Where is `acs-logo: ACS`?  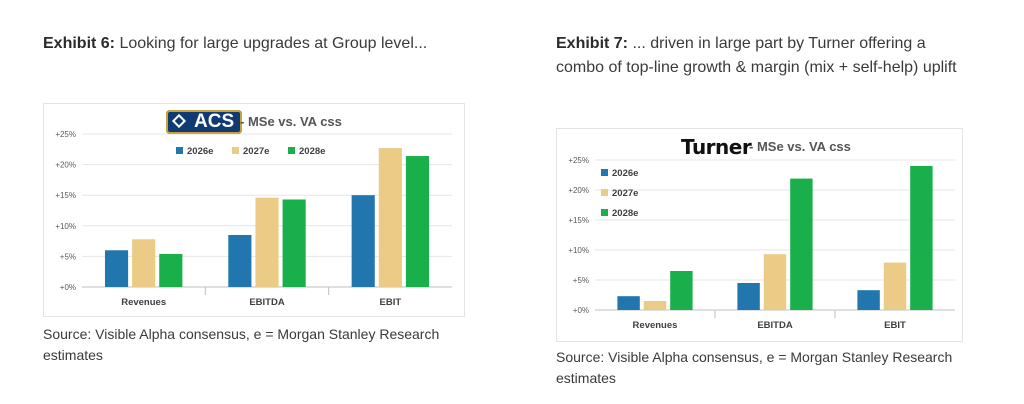
acs-logo: ACS is located at coordinates (204, 122).